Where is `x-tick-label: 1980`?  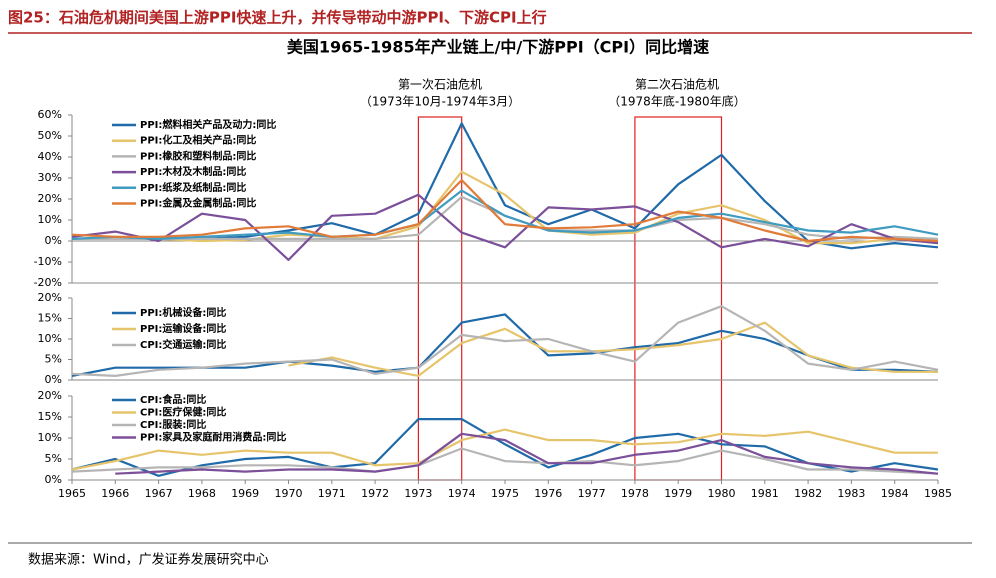 x-tick-label: 1980 is located at coordinates (722, 493).